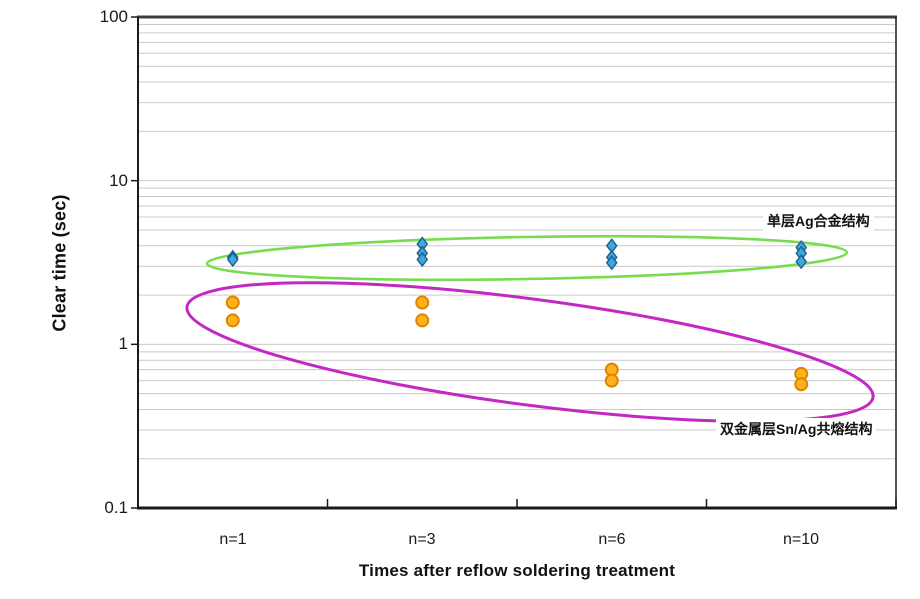  I want to click on y-tick-label-100: 100, so click(113, 16).